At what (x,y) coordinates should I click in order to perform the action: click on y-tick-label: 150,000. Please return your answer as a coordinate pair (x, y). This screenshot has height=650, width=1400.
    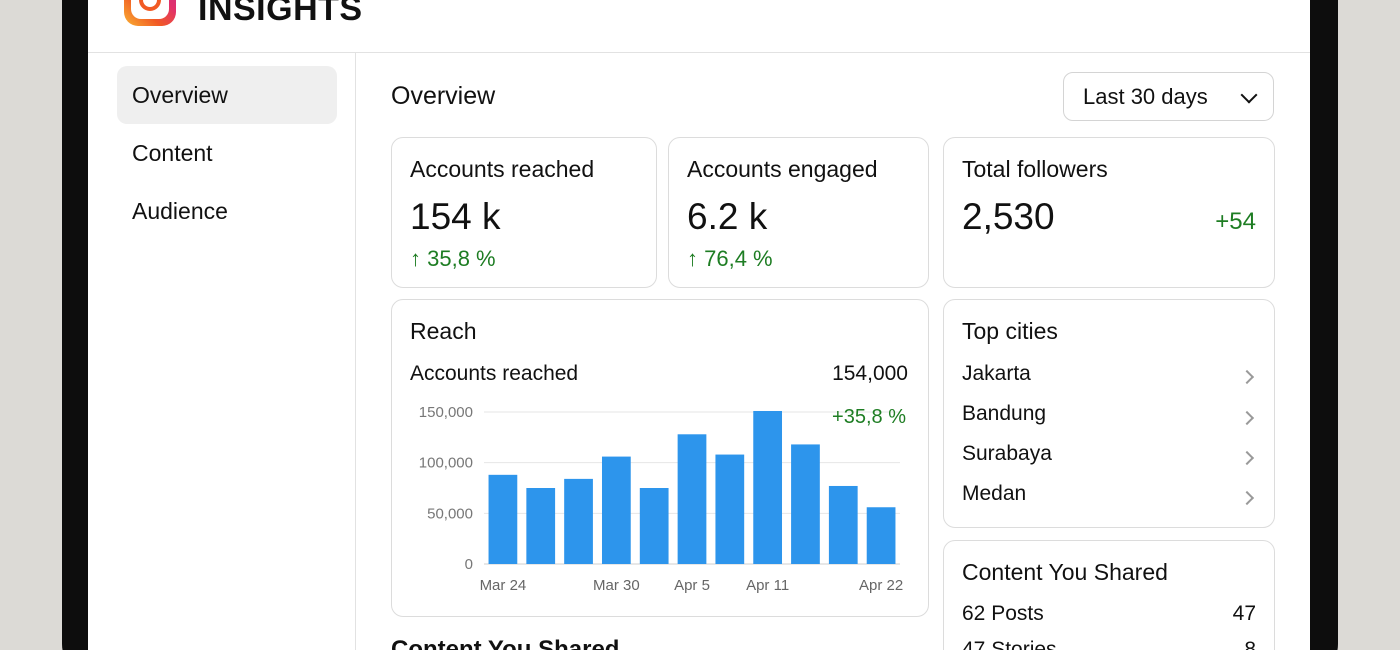
    Looking at the image, I should click on (446, 412).